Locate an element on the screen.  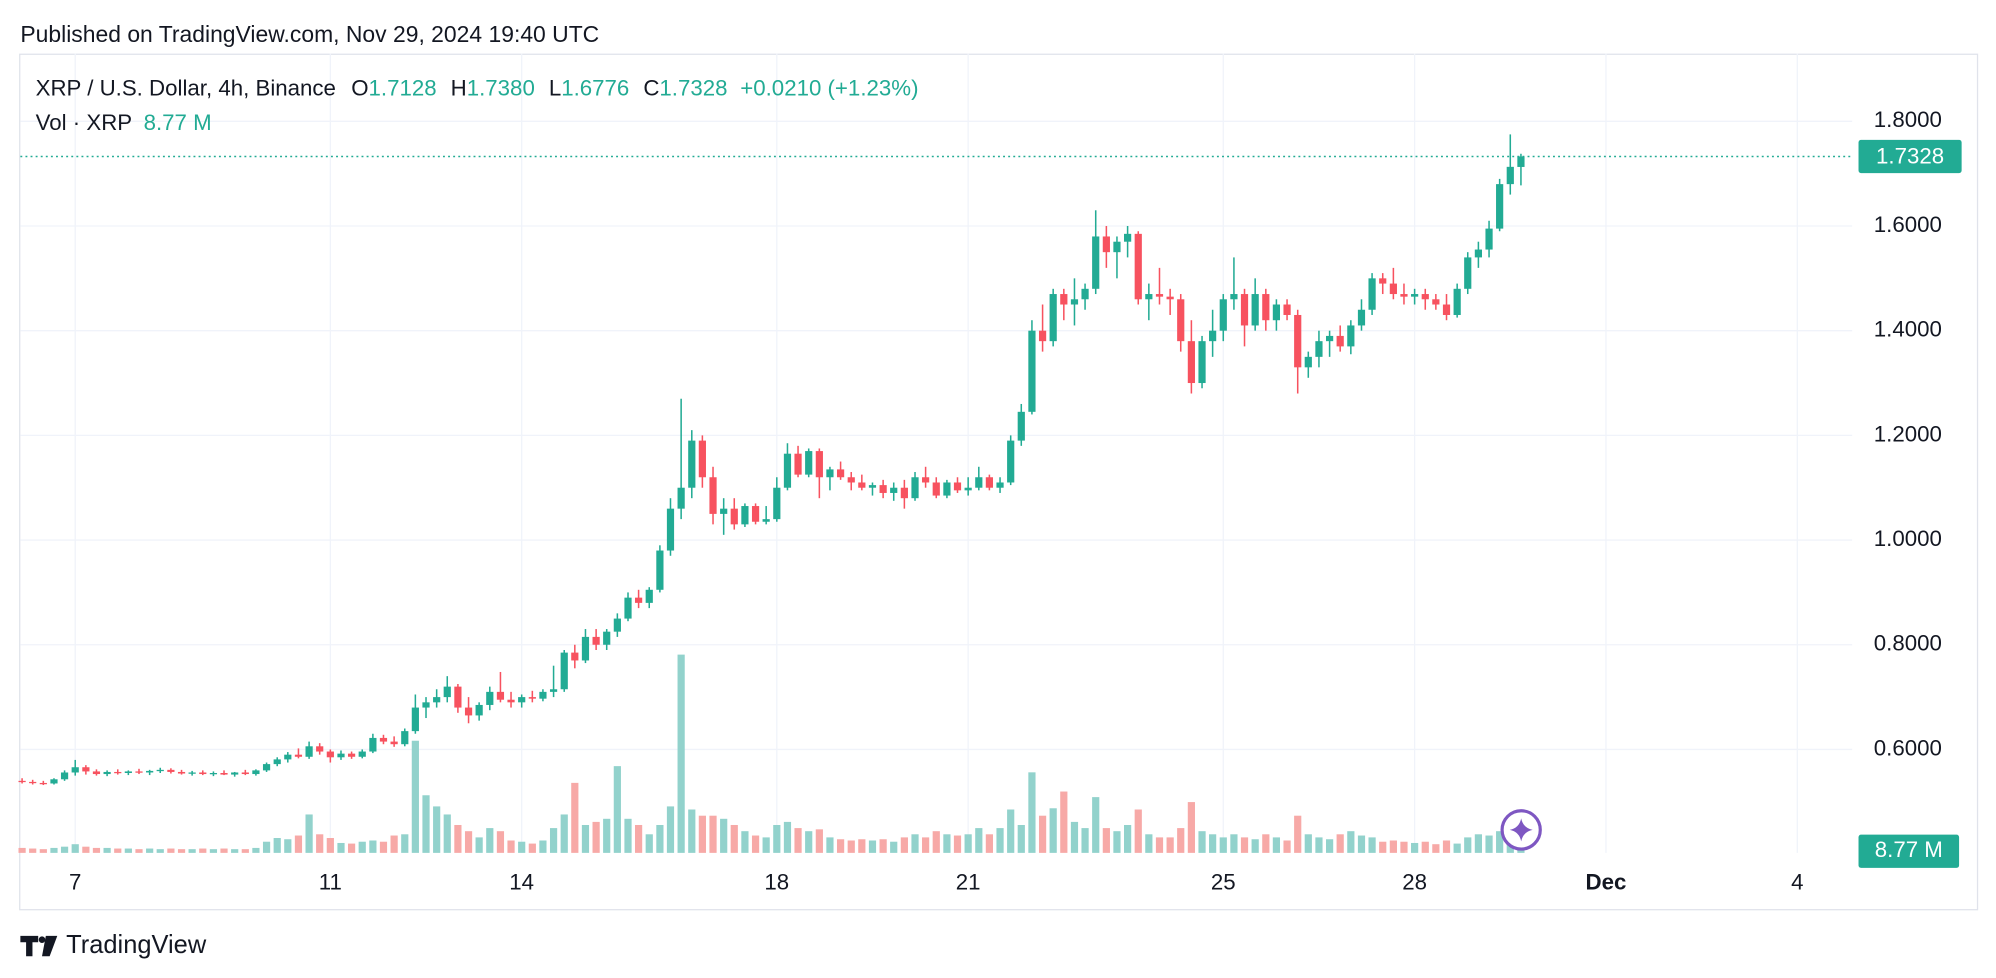
legend-value: 1.6776 is located at coordinates (595, 87).